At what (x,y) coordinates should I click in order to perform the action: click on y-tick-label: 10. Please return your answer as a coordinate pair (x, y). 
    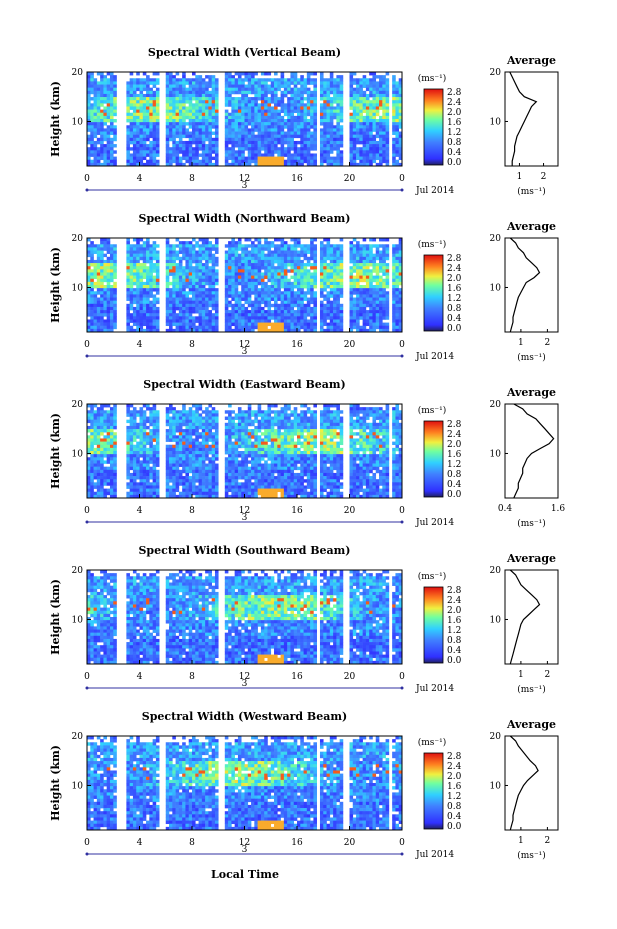
    Looking at the image, I should click on (78, 122).